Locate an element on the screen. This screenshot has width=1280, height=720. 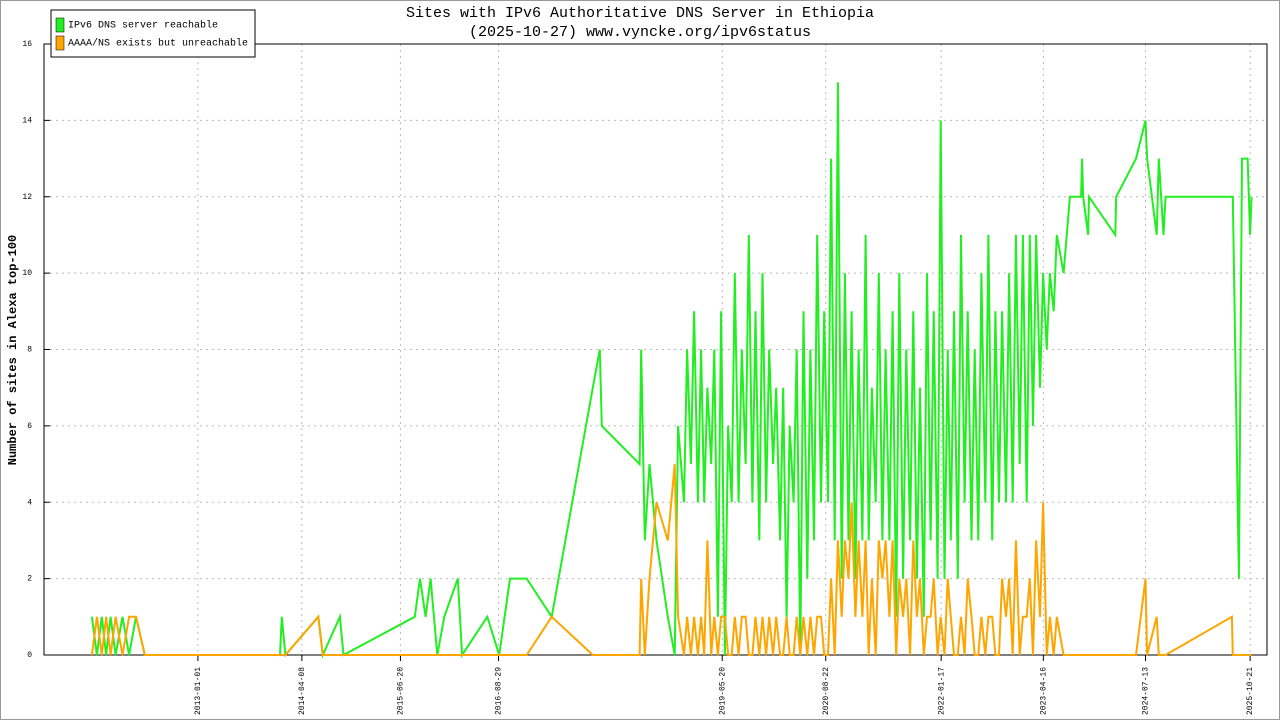
y-tick-label: 4 is located at coordinates (29, 502).